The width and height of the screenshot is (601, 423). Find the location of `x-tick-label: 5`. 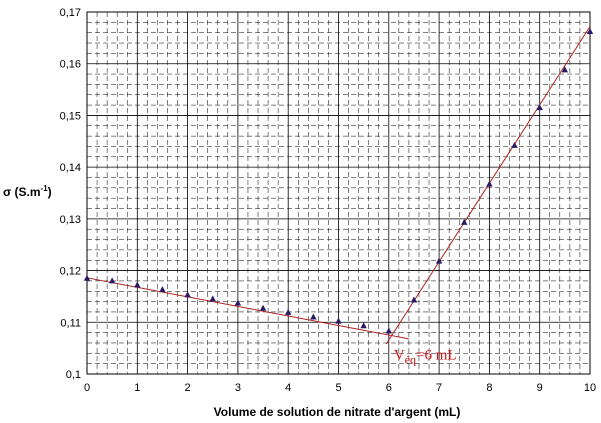

x-tick-label: 5 is located at coordinates (338, 388).